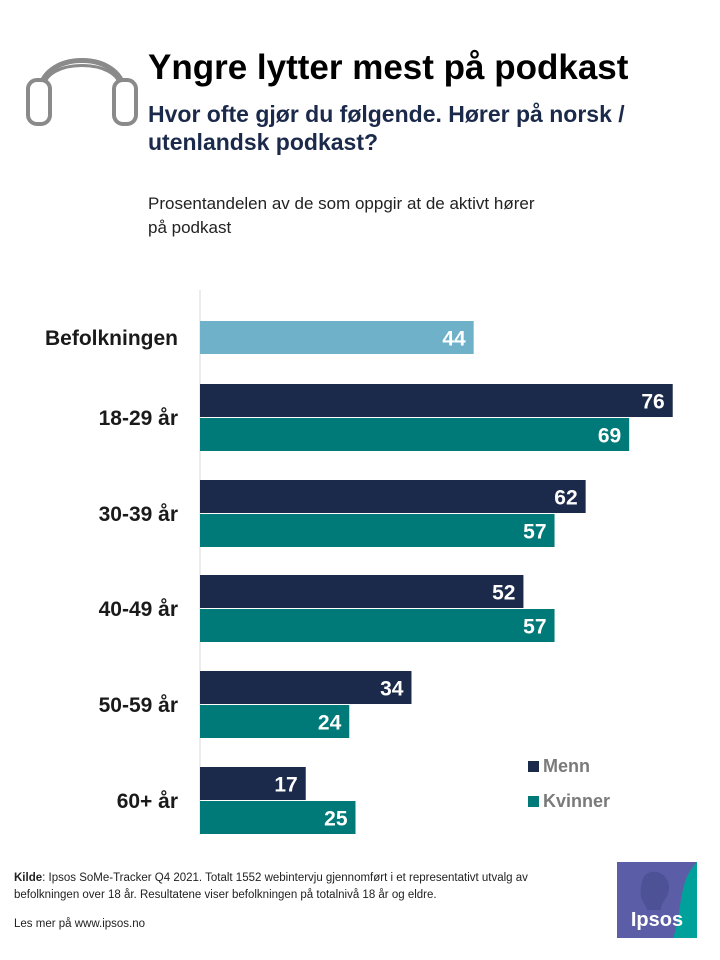  Describe the element at coordinates (565, 498) in the screenshot. I see `data-label-menn-30-39-r: 62` at that location.